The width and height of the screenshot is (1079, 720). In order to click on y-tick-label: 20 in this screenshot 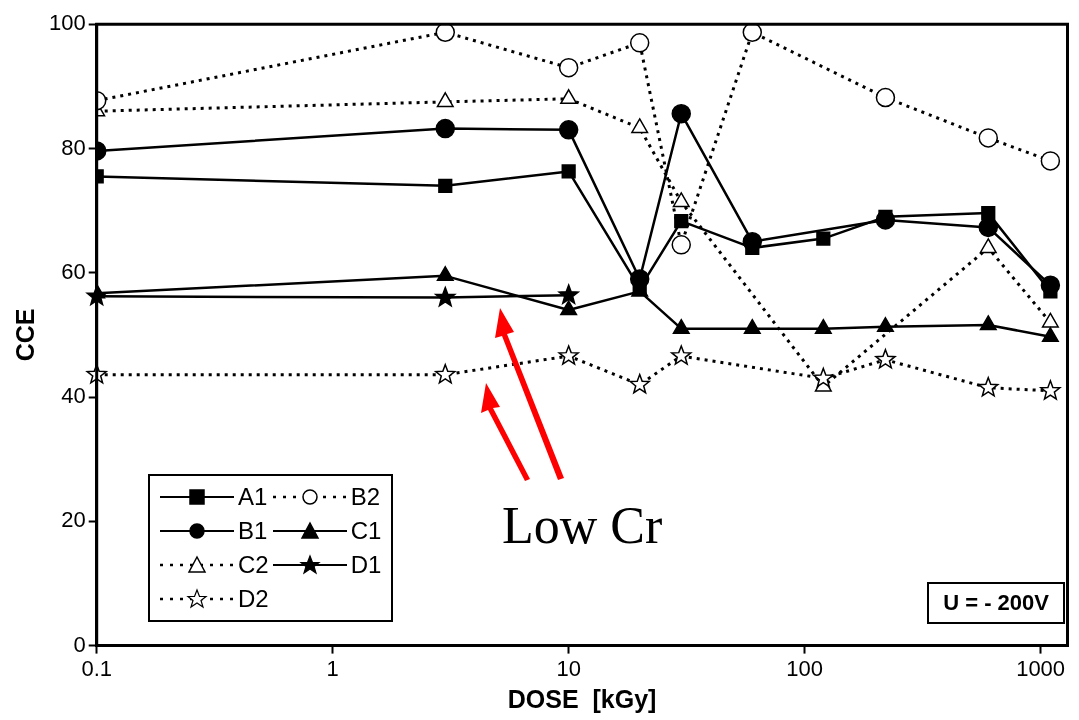, I will do `click(73, 520)`.